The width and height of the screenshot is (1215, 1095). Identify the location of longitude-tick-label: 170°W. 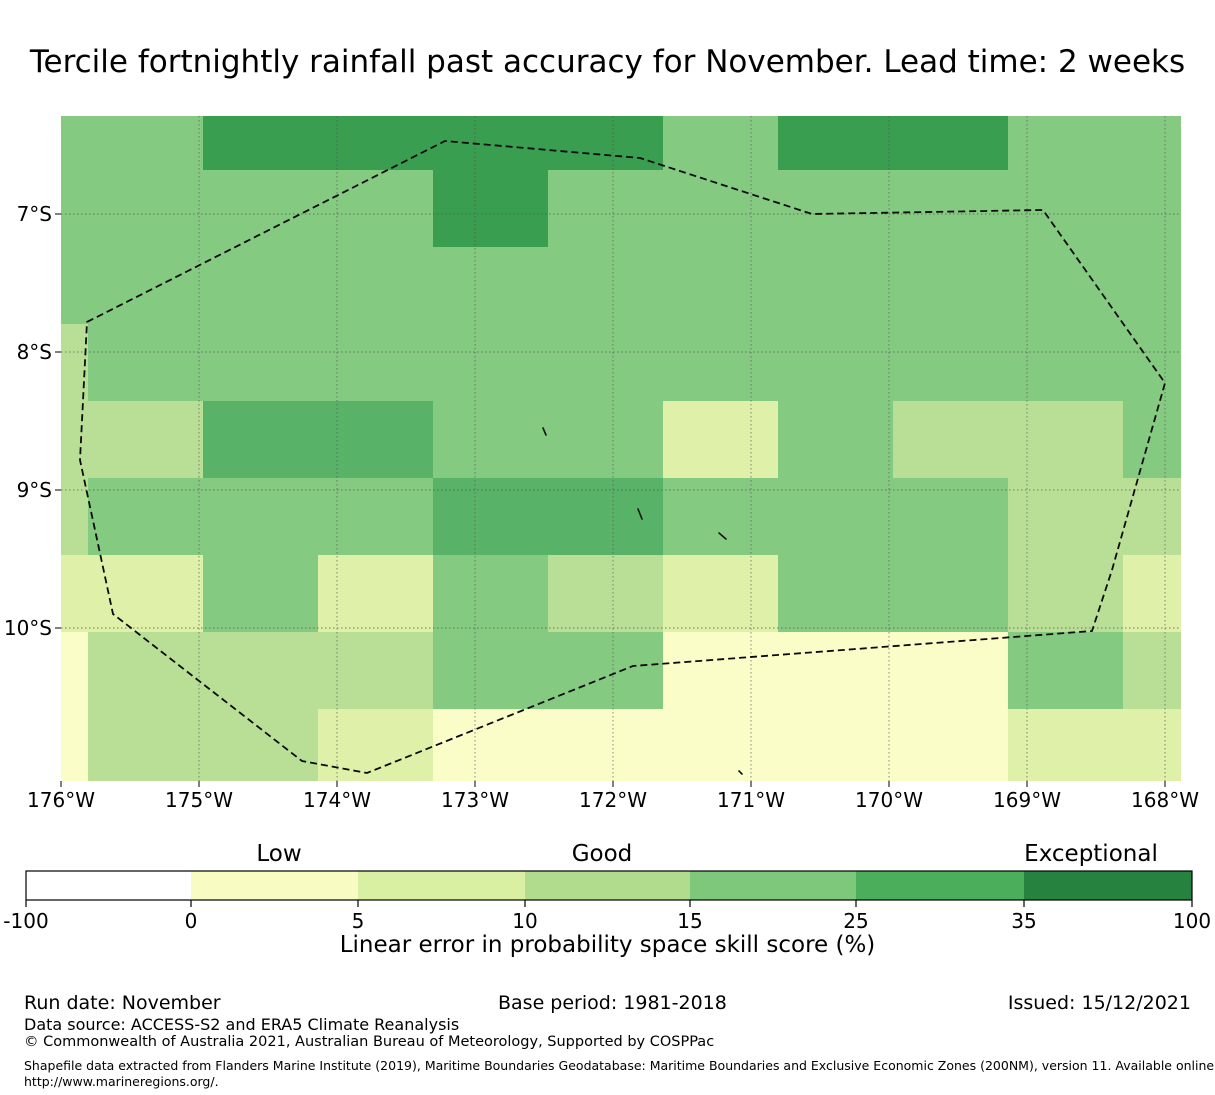
(889, 800).